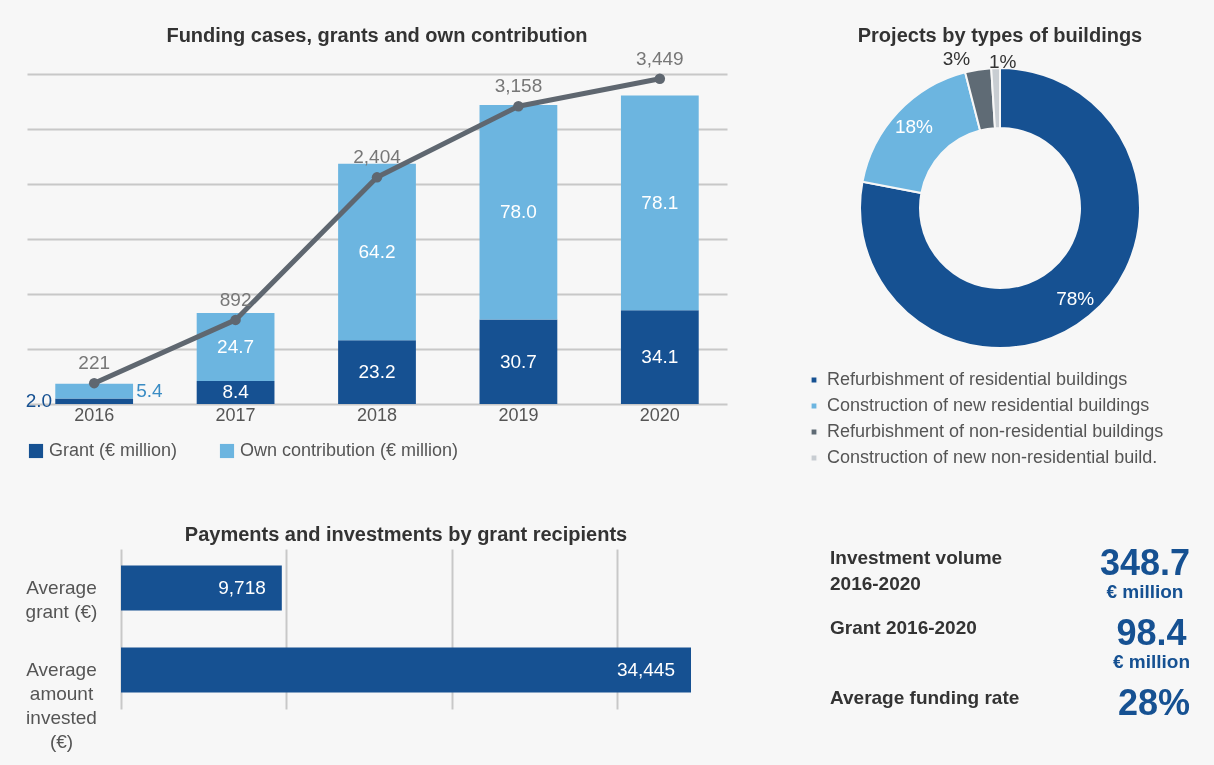  Describe the element at coordinates (39, 401) in the screenshot. I see `data-label: 2.0` at that location.